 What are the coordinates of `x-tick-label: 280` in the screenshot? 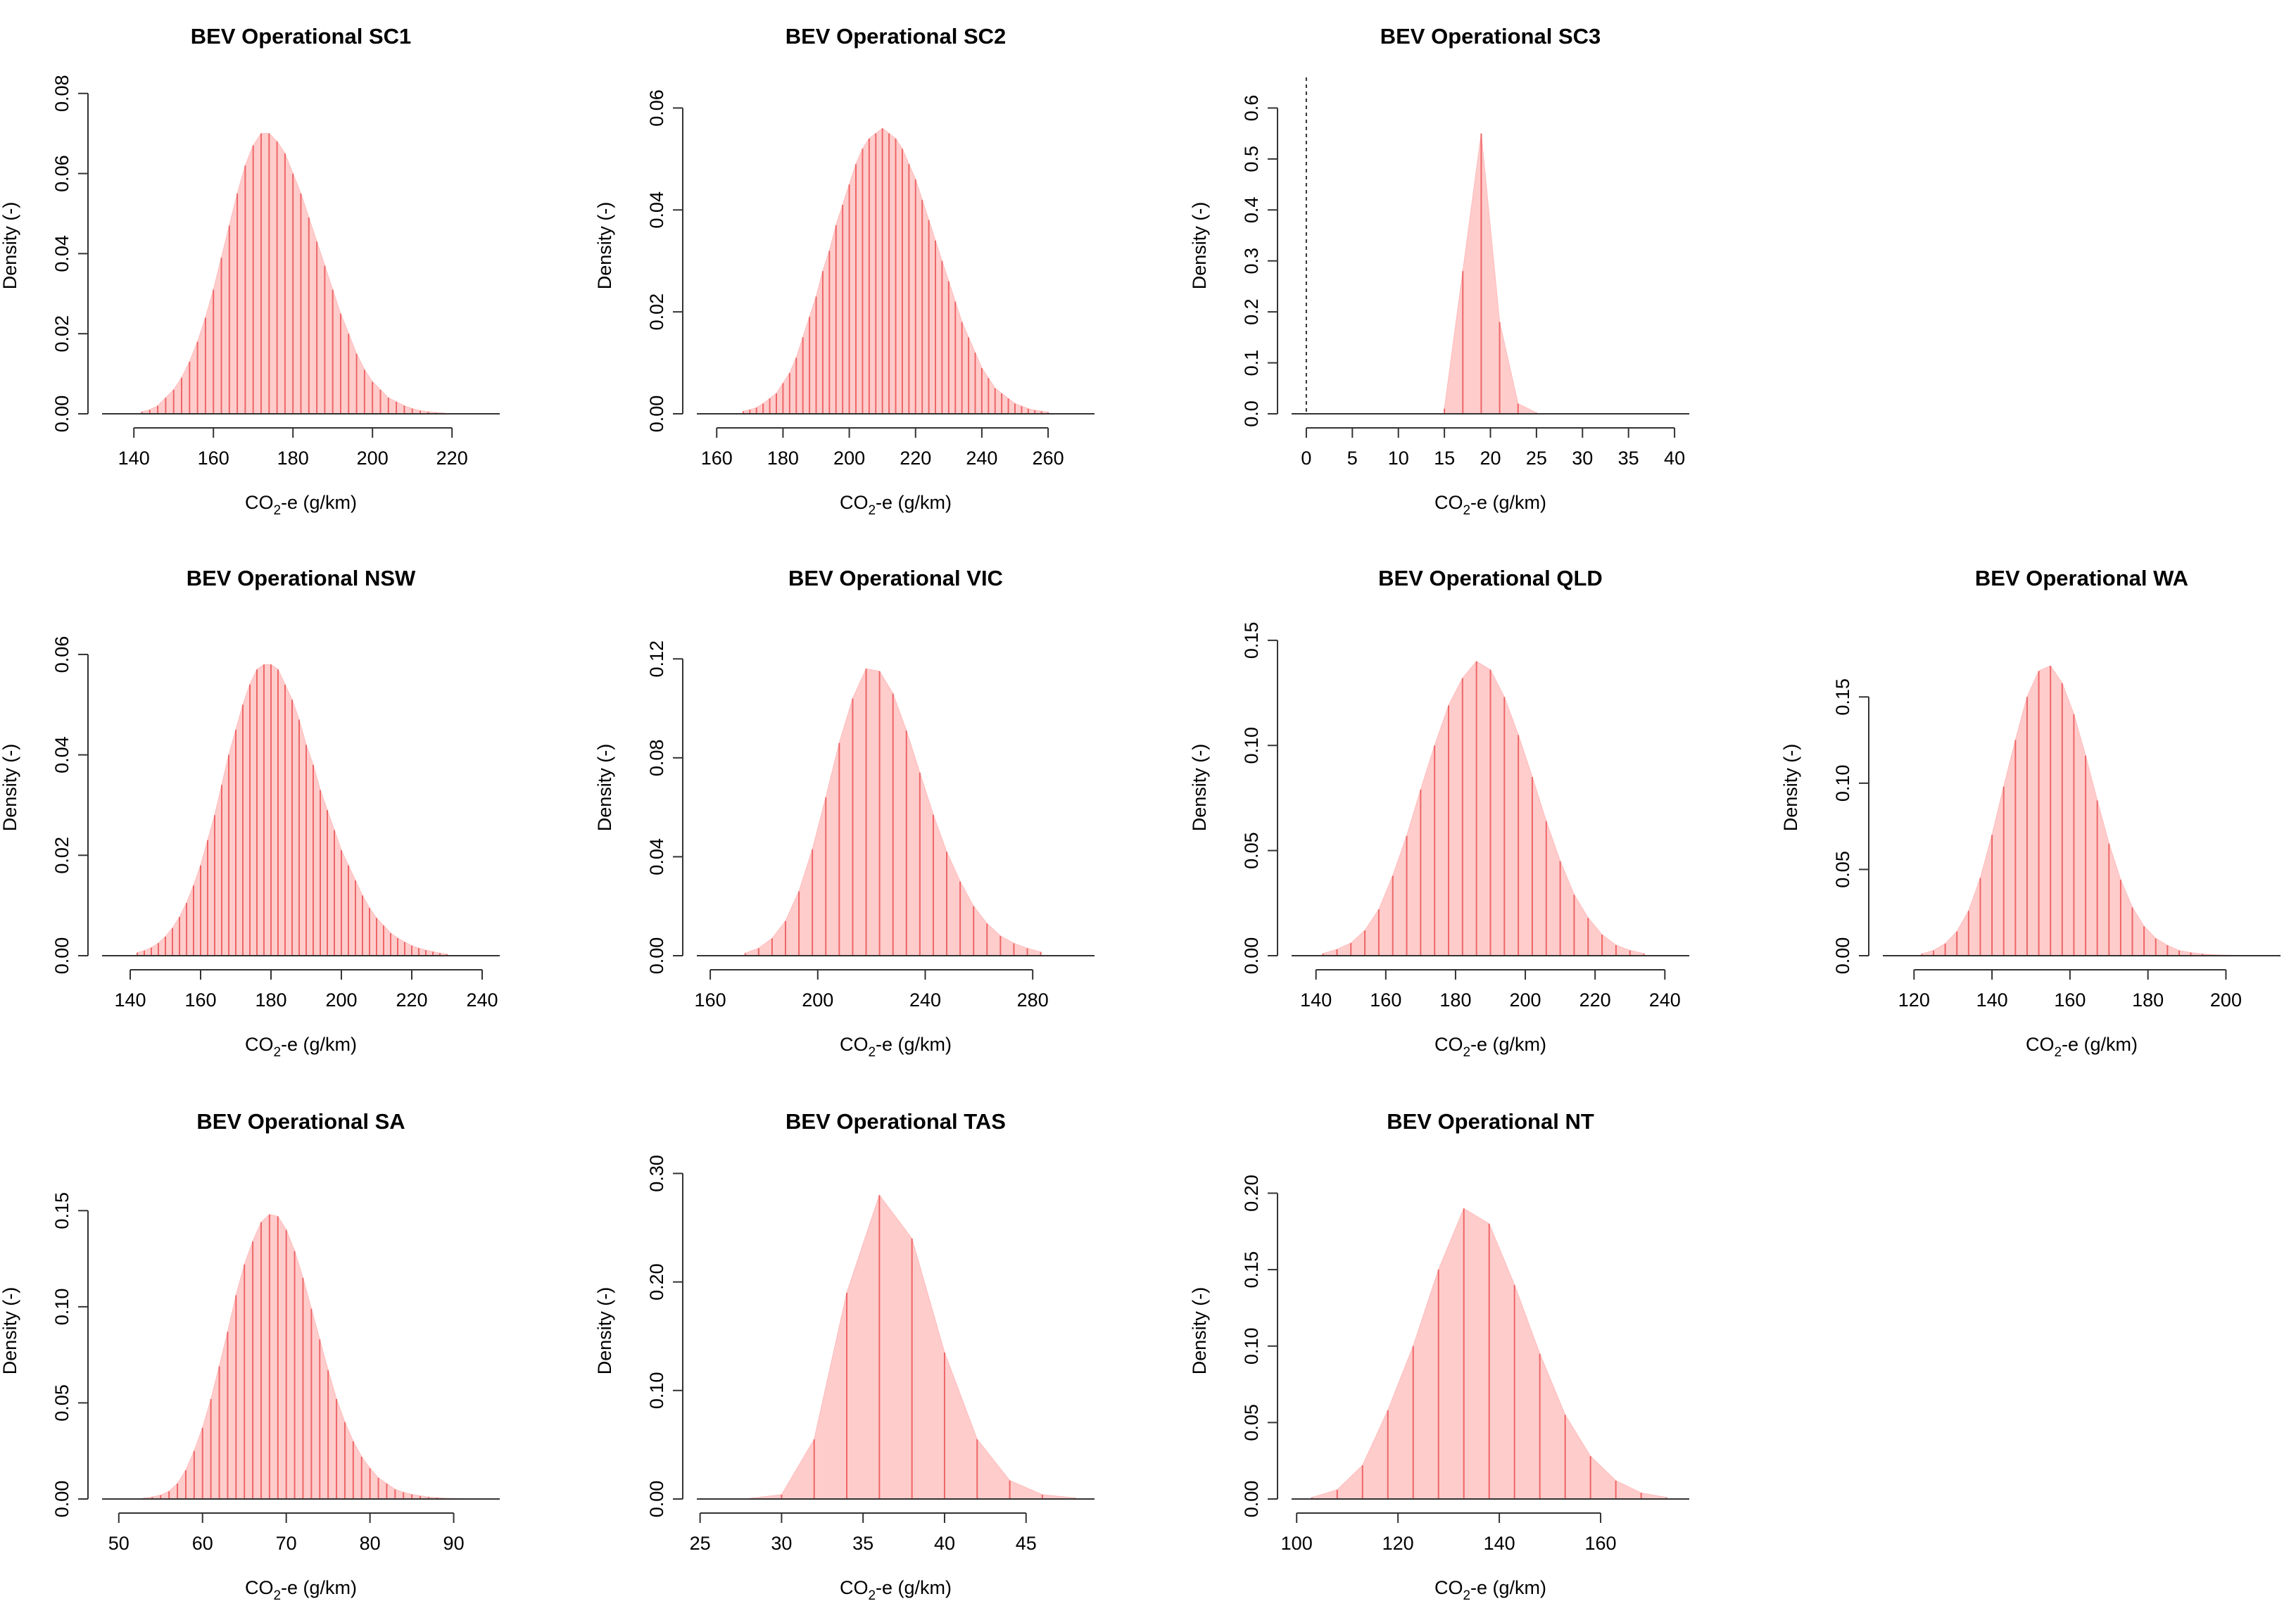 It's located at (1033, 1000).